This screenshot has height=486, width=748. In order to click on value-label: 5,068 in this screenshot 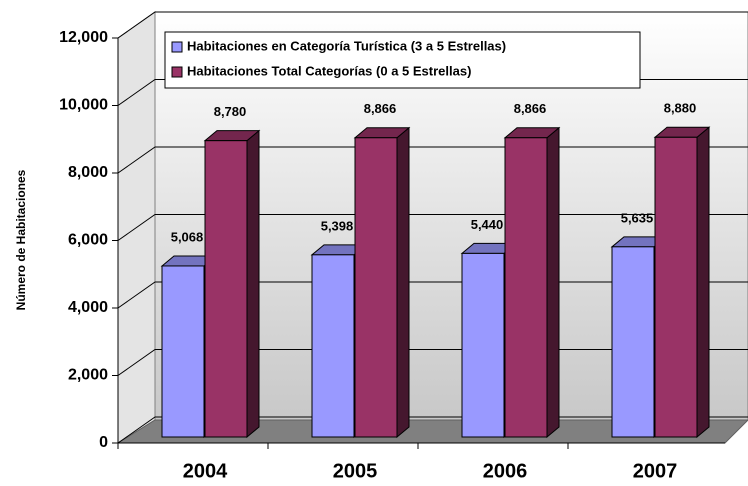, I will do `click(187, 236)`.